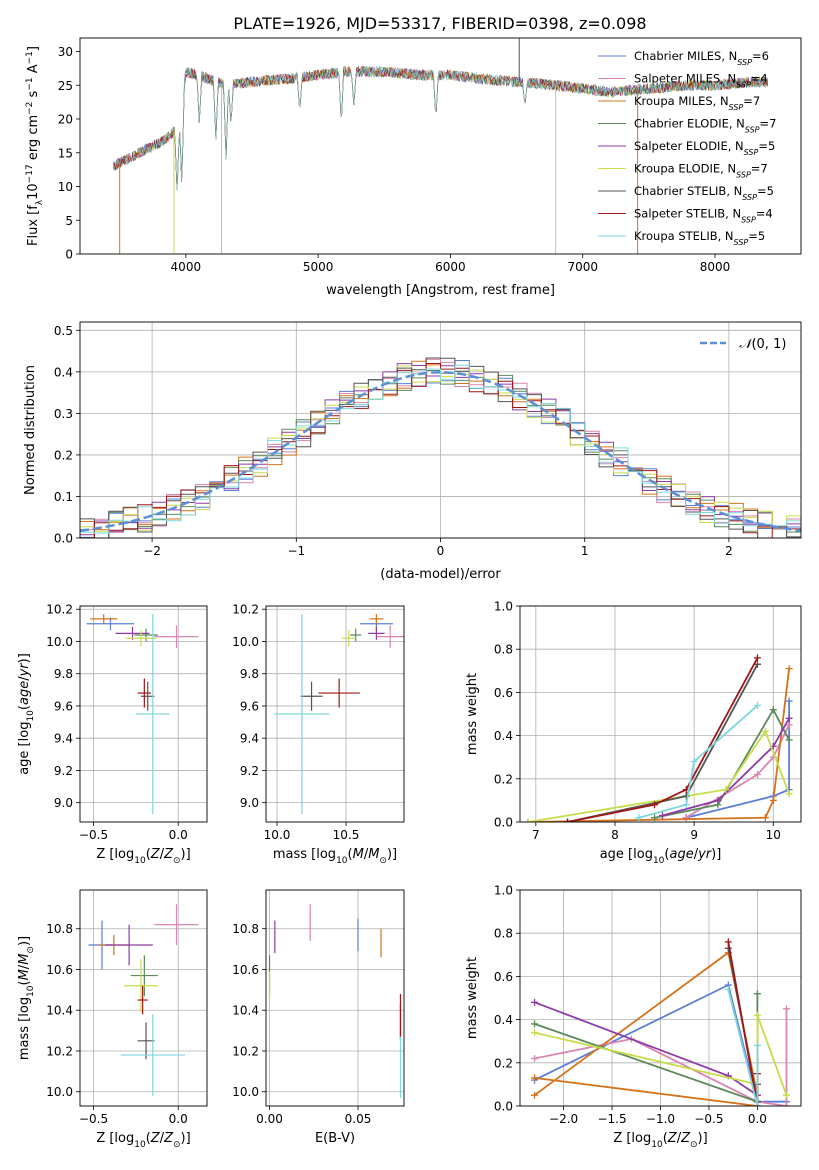 This screenshot has width=819, height=1170. Describe the element at coordinates (450, 267) in the screenshot. I see `spectrum-xtick-label: 6000` at that location.